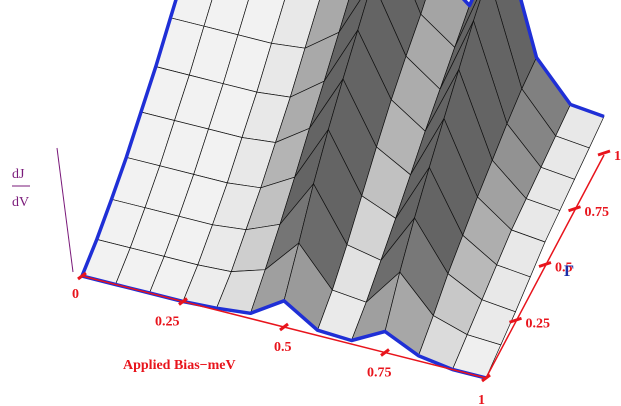 This screenshot has width=621, height=406. I want to click on x-tick-label: 0.25, so click(167, 322).